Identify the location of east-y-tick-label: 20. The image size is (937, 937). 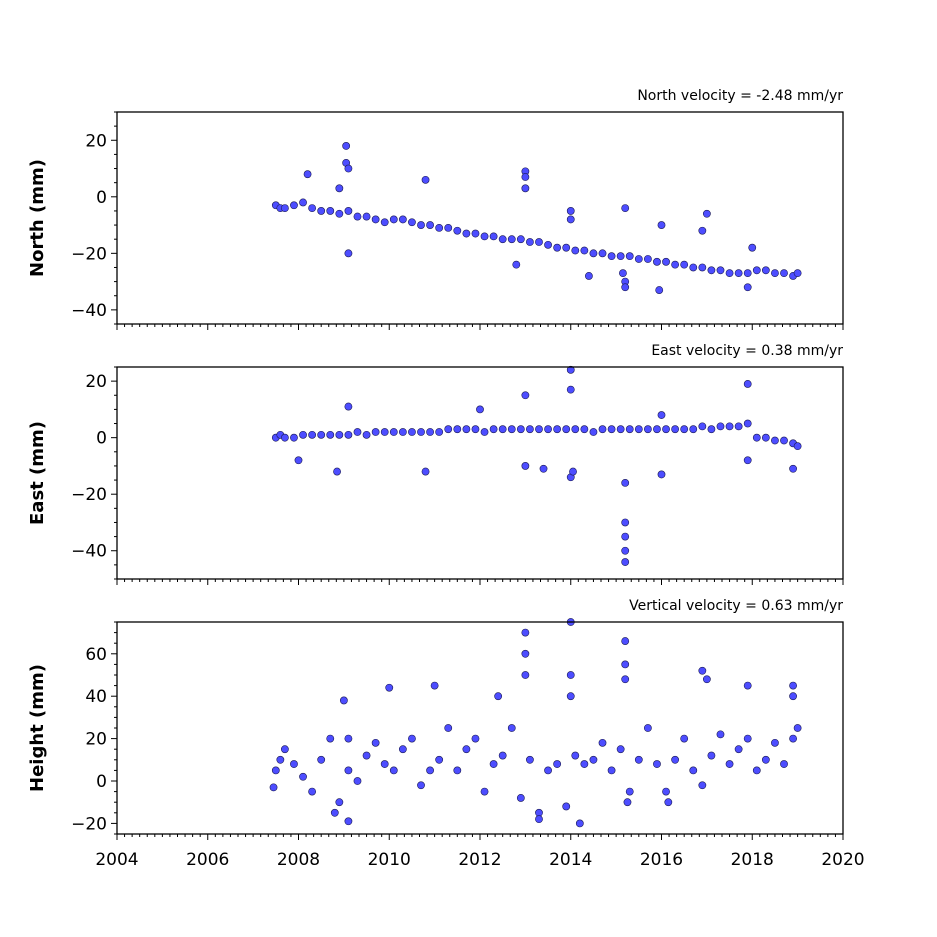
(96, 382).